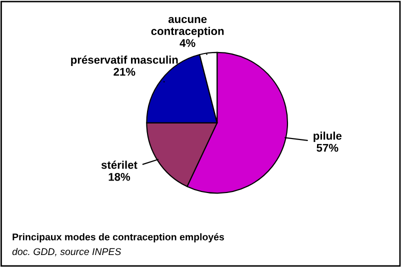 This screenshot has height=267, width=402. Describe the element at coordinates (67, 252) in the screenshot. I see `text: doc. GDD, source INPES` at that location.